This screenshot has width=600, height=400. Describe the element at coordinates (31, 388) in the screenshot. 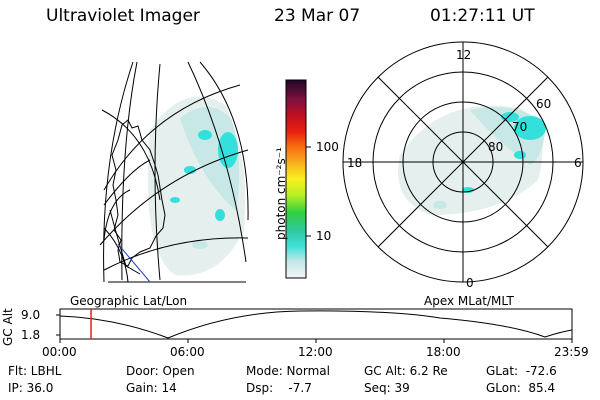

I see `status-ip: IP: 36.0` at that location.